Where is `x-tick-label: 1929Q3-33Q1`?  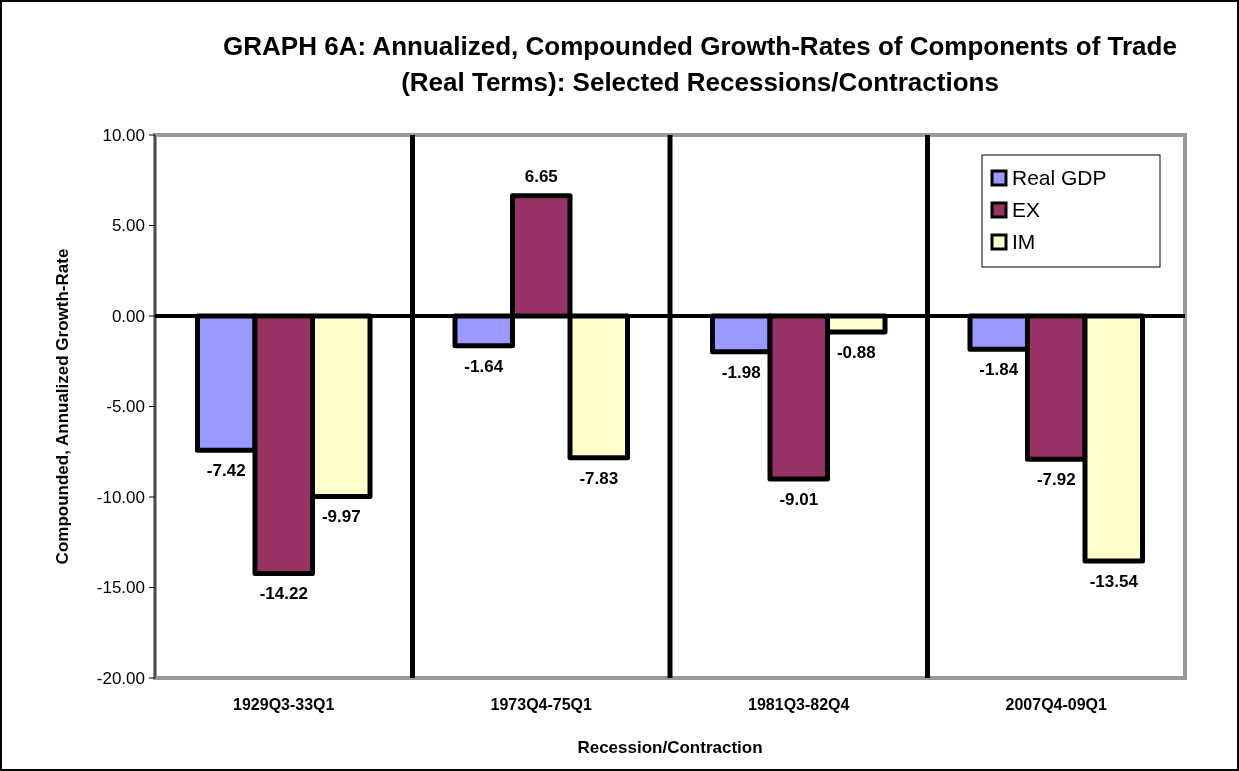 x-tick-label: 1929Q3-33Q1 is located at coordinates (284, 704).